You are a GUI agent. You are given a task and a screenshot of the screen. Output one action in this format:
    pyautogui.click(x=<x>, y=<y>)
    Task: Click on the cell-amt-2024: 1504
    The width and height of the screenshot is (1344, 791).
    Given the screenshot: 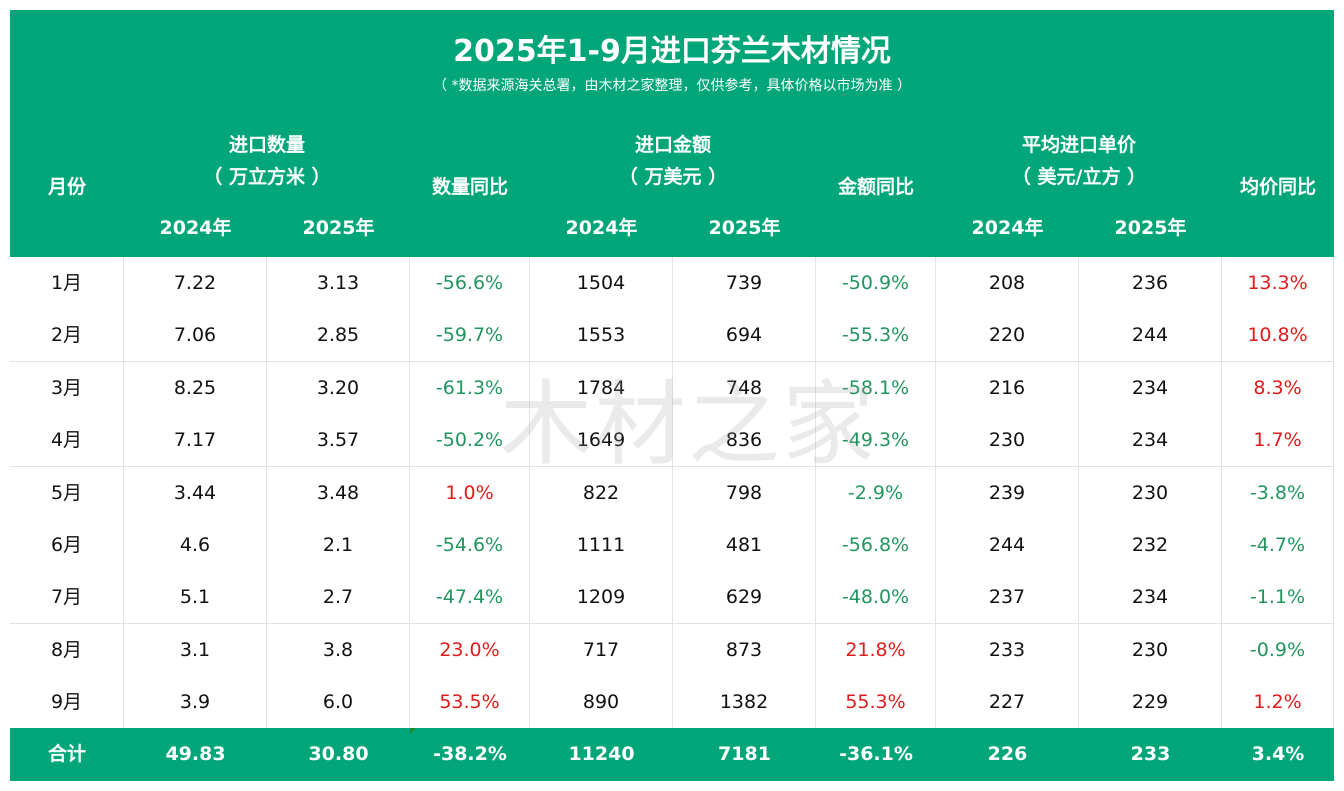 What is the action you would take?
    pyautogui.click(x=601, y=283)
    